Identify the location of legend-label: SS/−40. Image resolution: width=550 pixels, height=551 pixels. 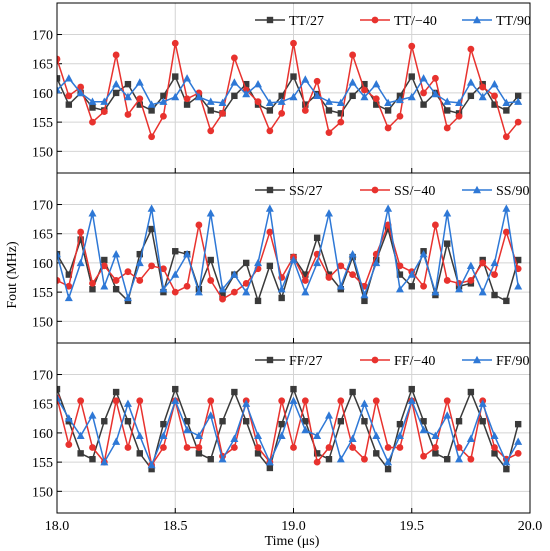
(414, 191).